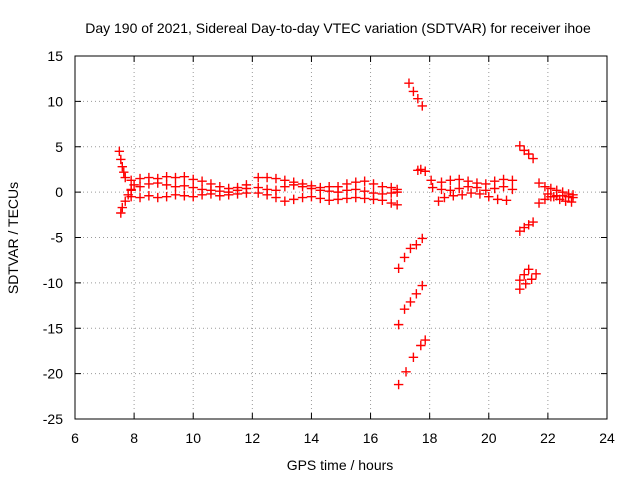 The image size is (640, 480). I want to click on series-band-3-lower, so click(475, 196).